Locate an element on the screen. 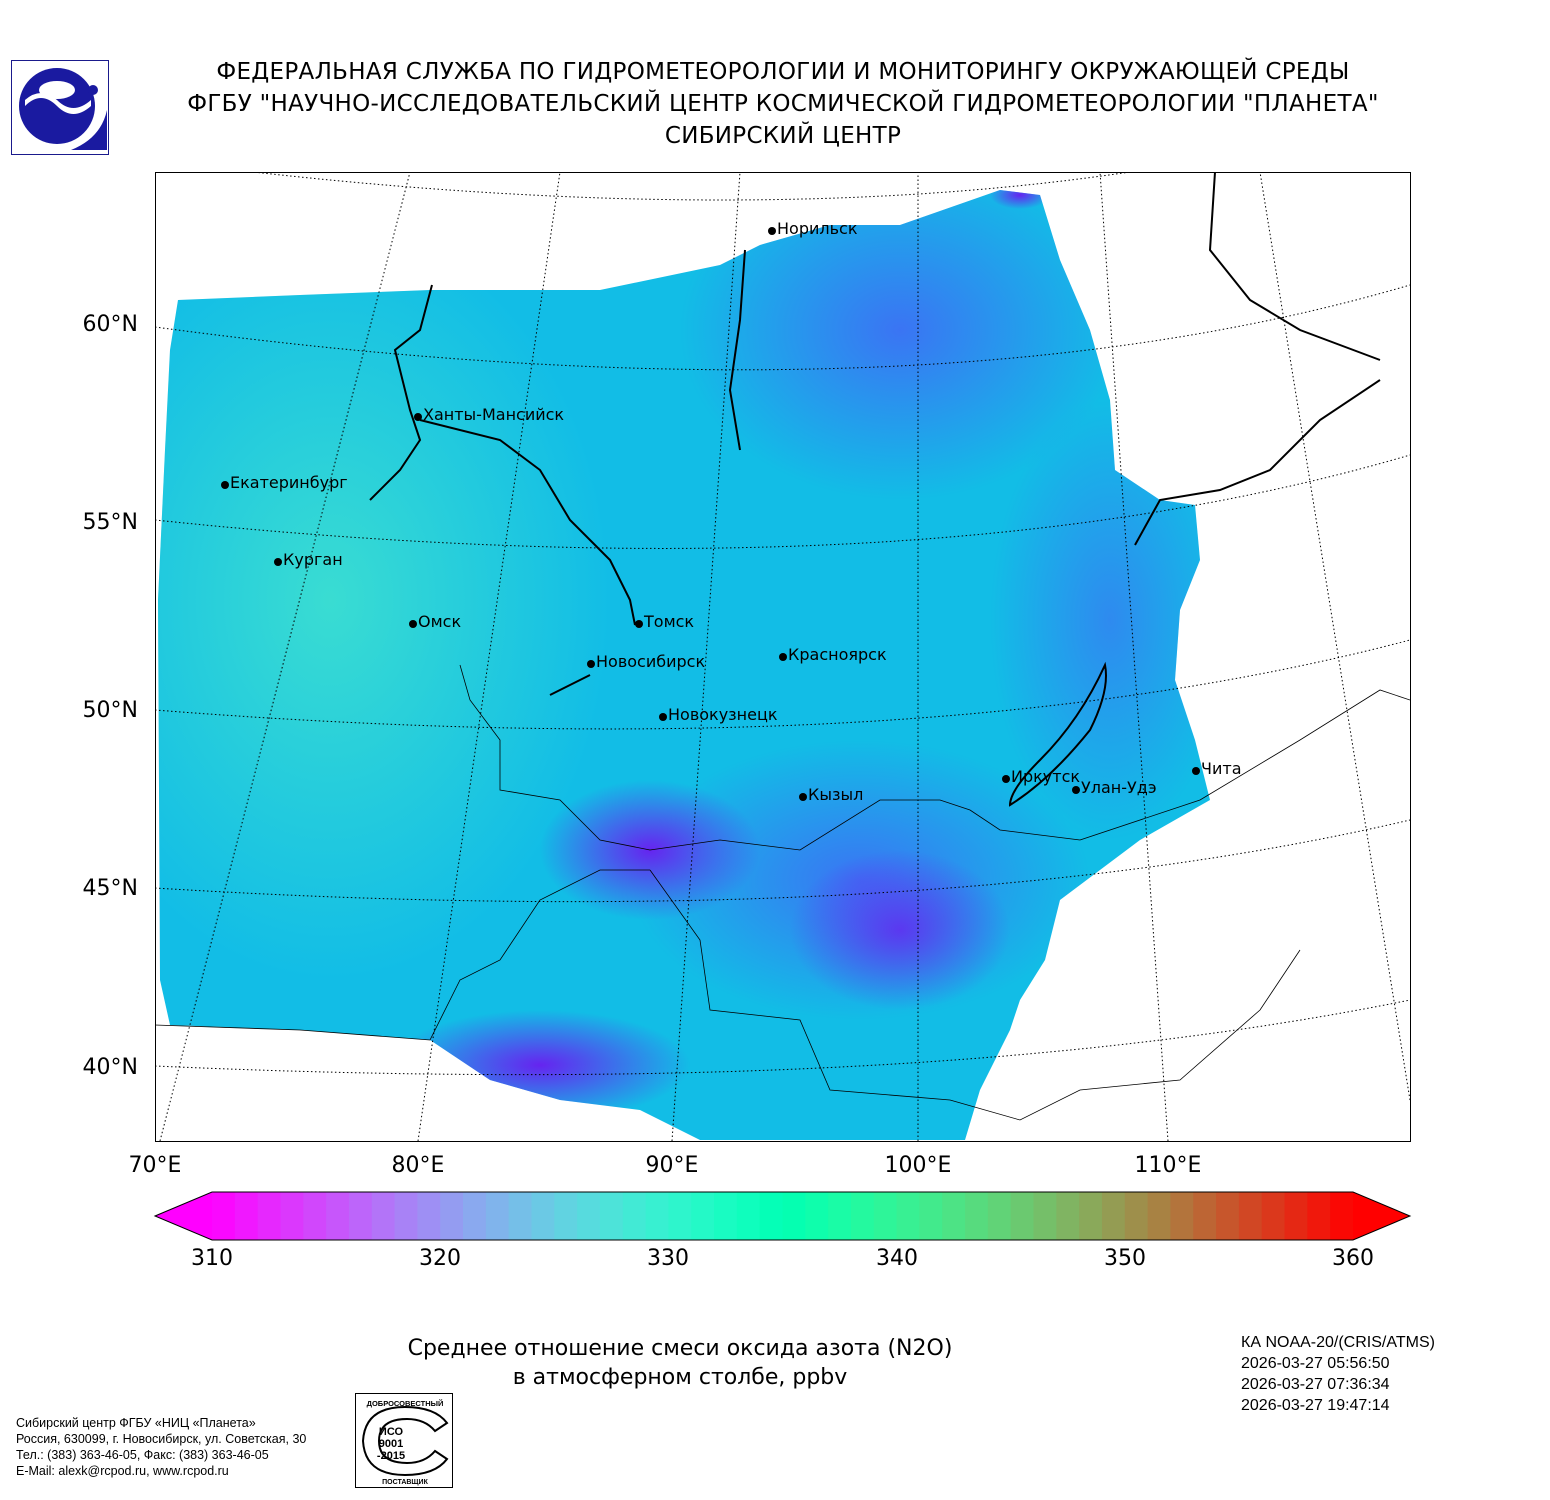  city-marker: Красноярск is located at coordinates (833, 654).